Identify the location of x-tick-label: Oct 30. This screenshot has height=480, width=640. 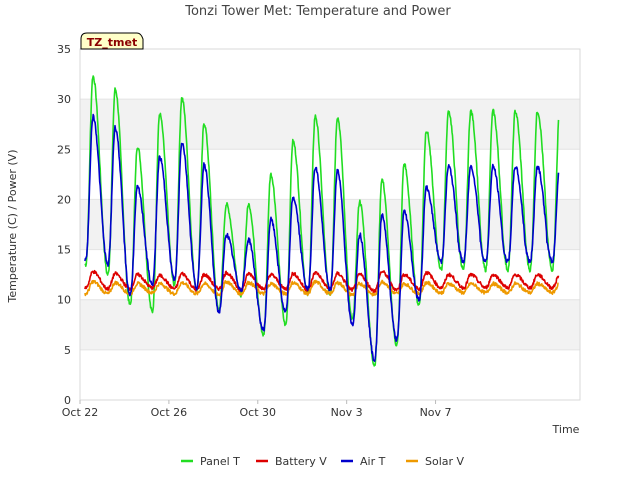
(258, 412).